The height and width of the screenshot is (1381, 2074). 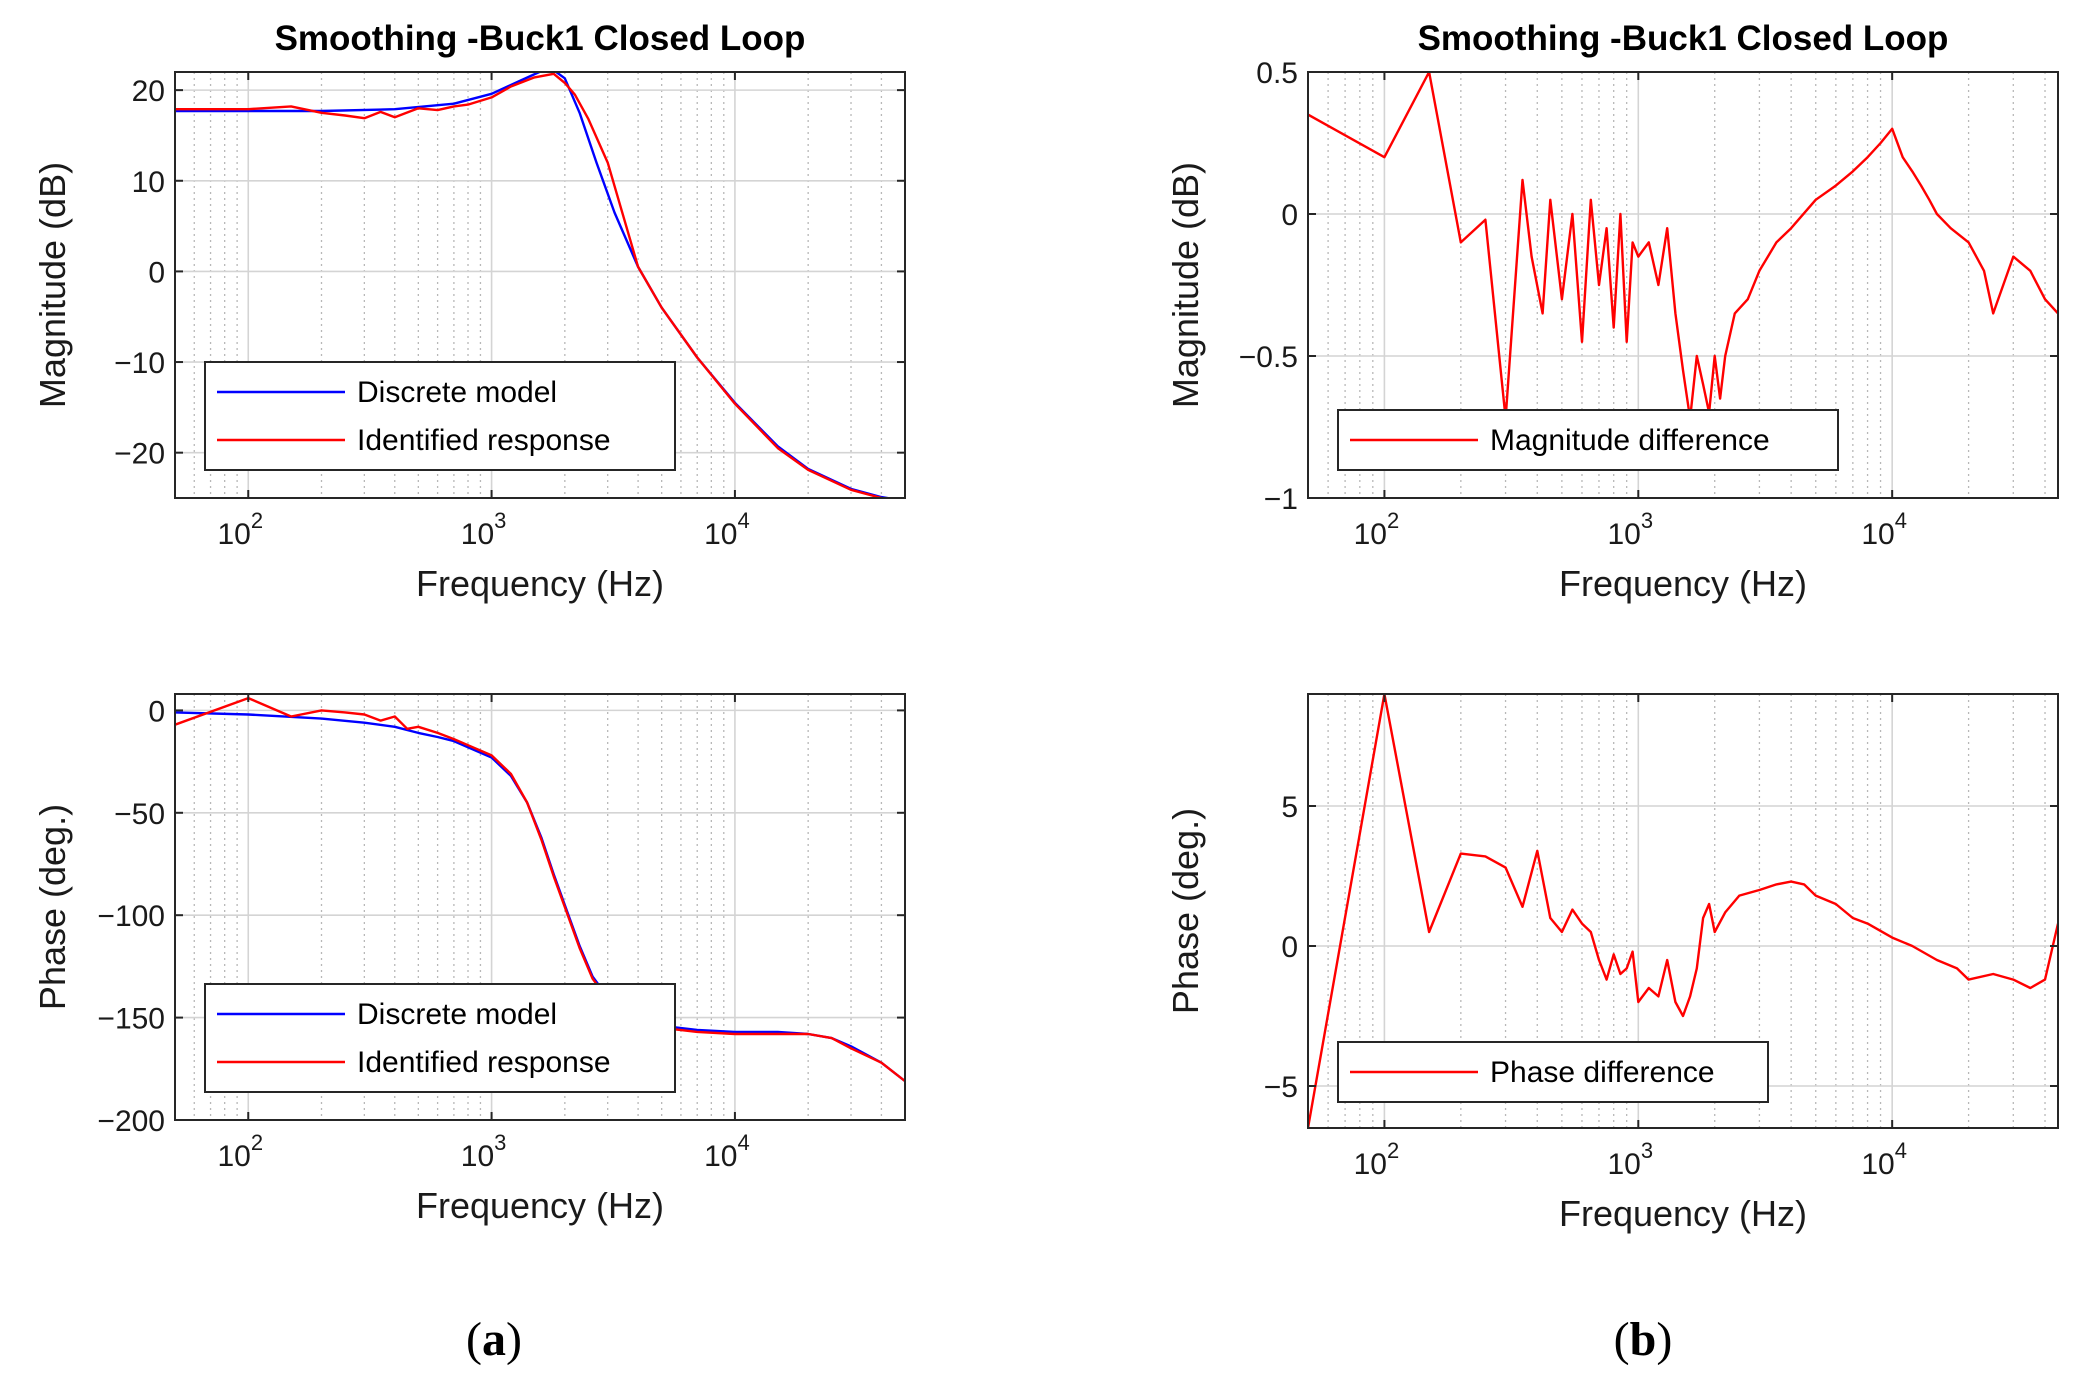 I want to click on y-tick-label: −100, so click(x=131, y=916).